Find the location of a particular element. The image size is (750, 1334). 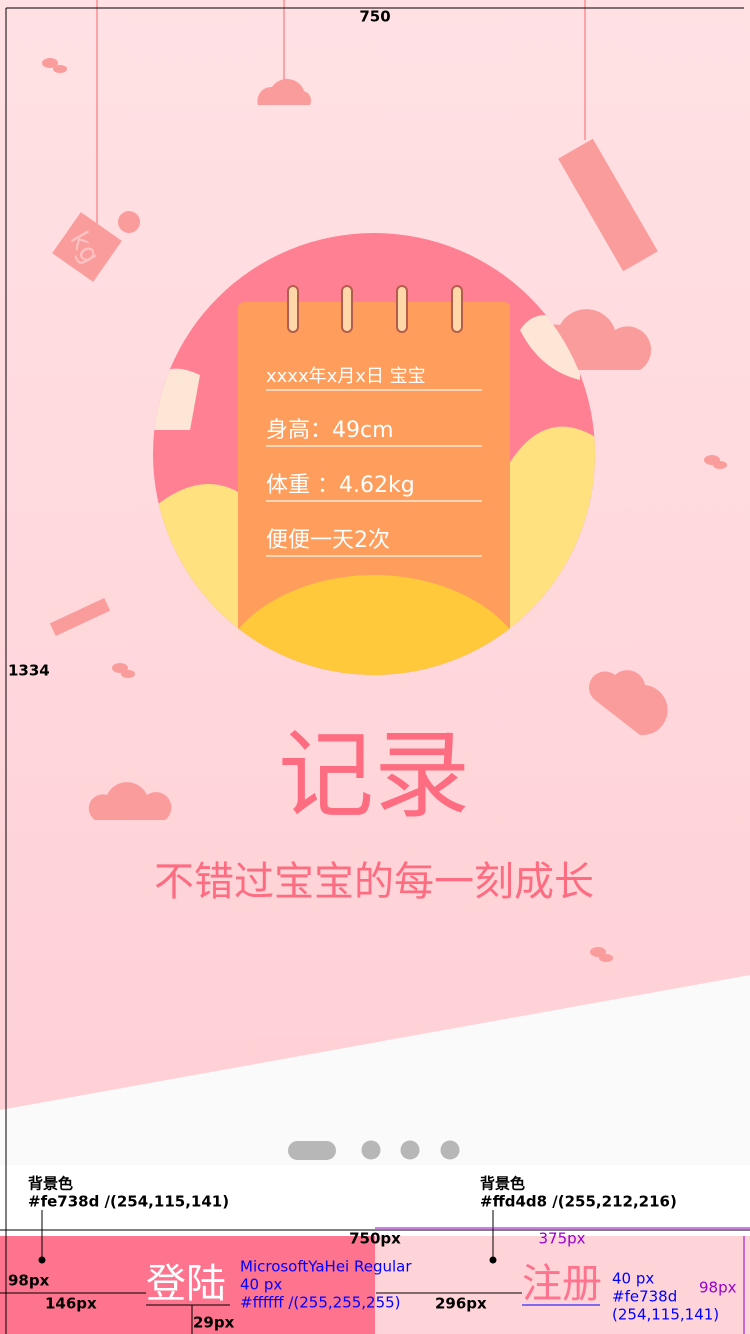

annotation: 375px is located at coordinates (561, 1239).